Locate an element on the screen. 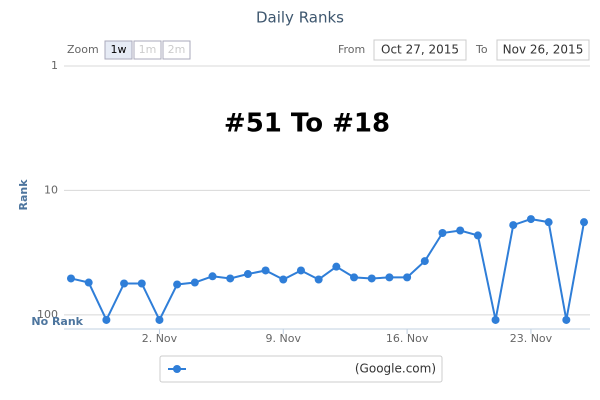 This screenshot has height=400, width=600. zoom-button-label: 1m is located at coordinates (148, 49).